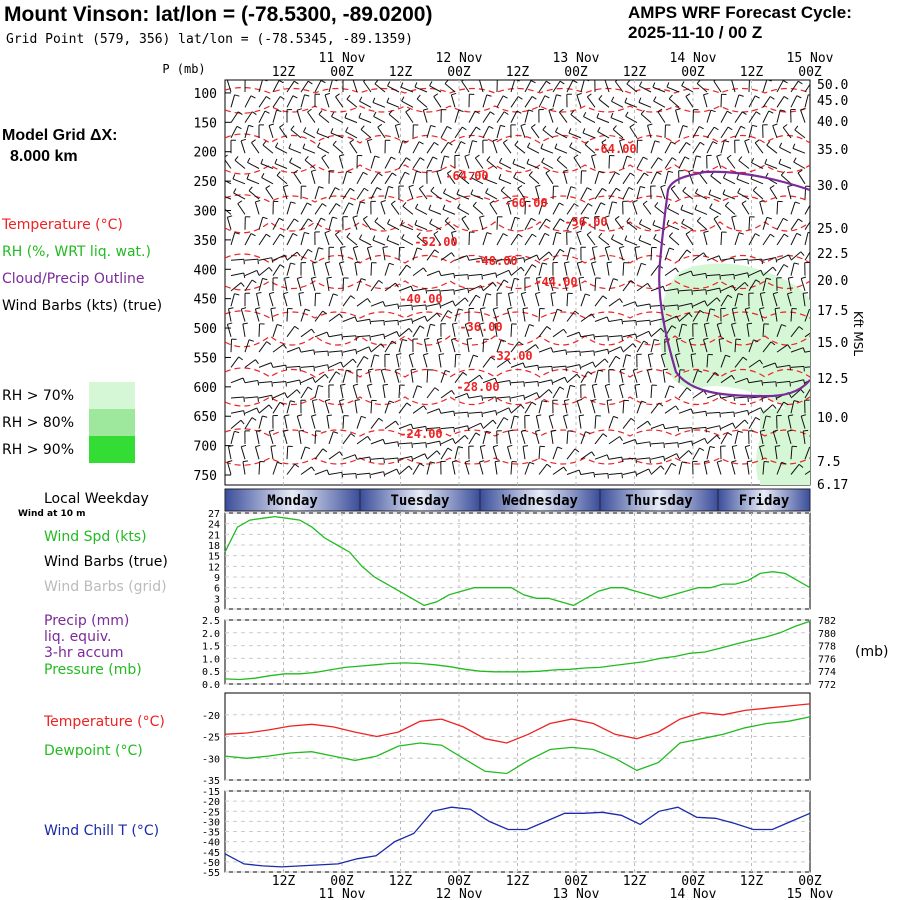  I want to click on wind-chill-line, so click(517, 837).